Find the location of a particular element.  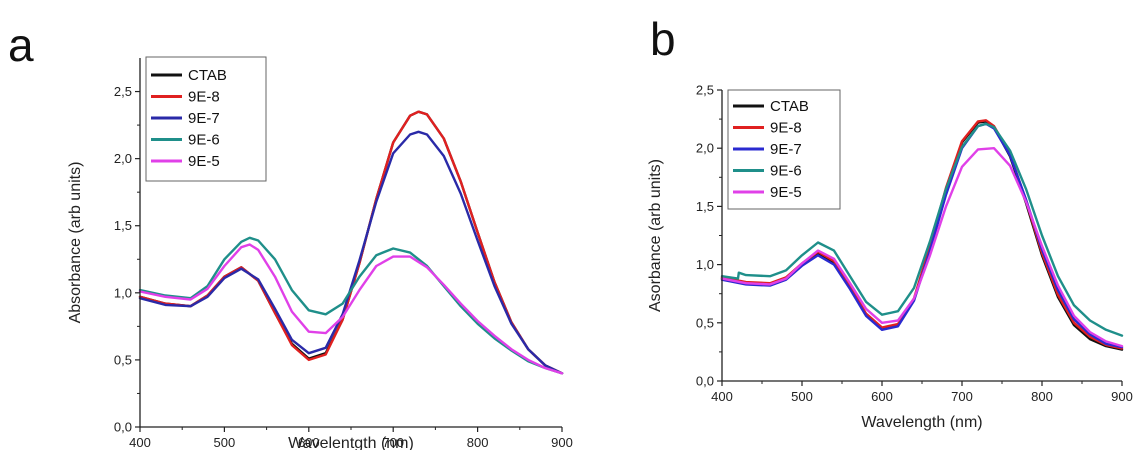

y-axis-label: Asorbance (arb units) is located at coordinates (655, 235).